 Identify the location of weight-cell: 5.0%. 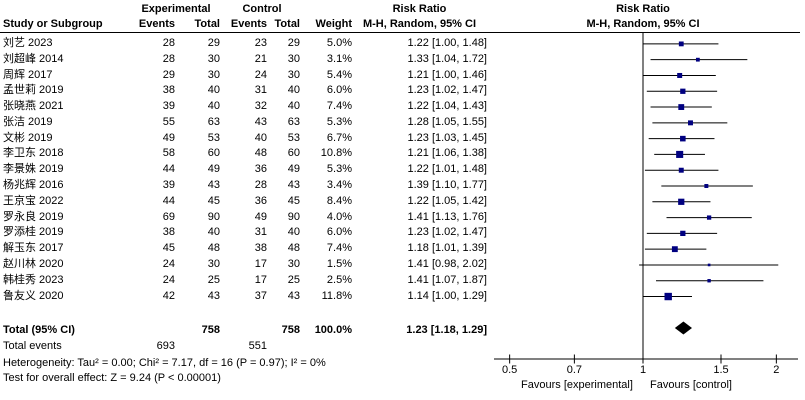
(339, 43).